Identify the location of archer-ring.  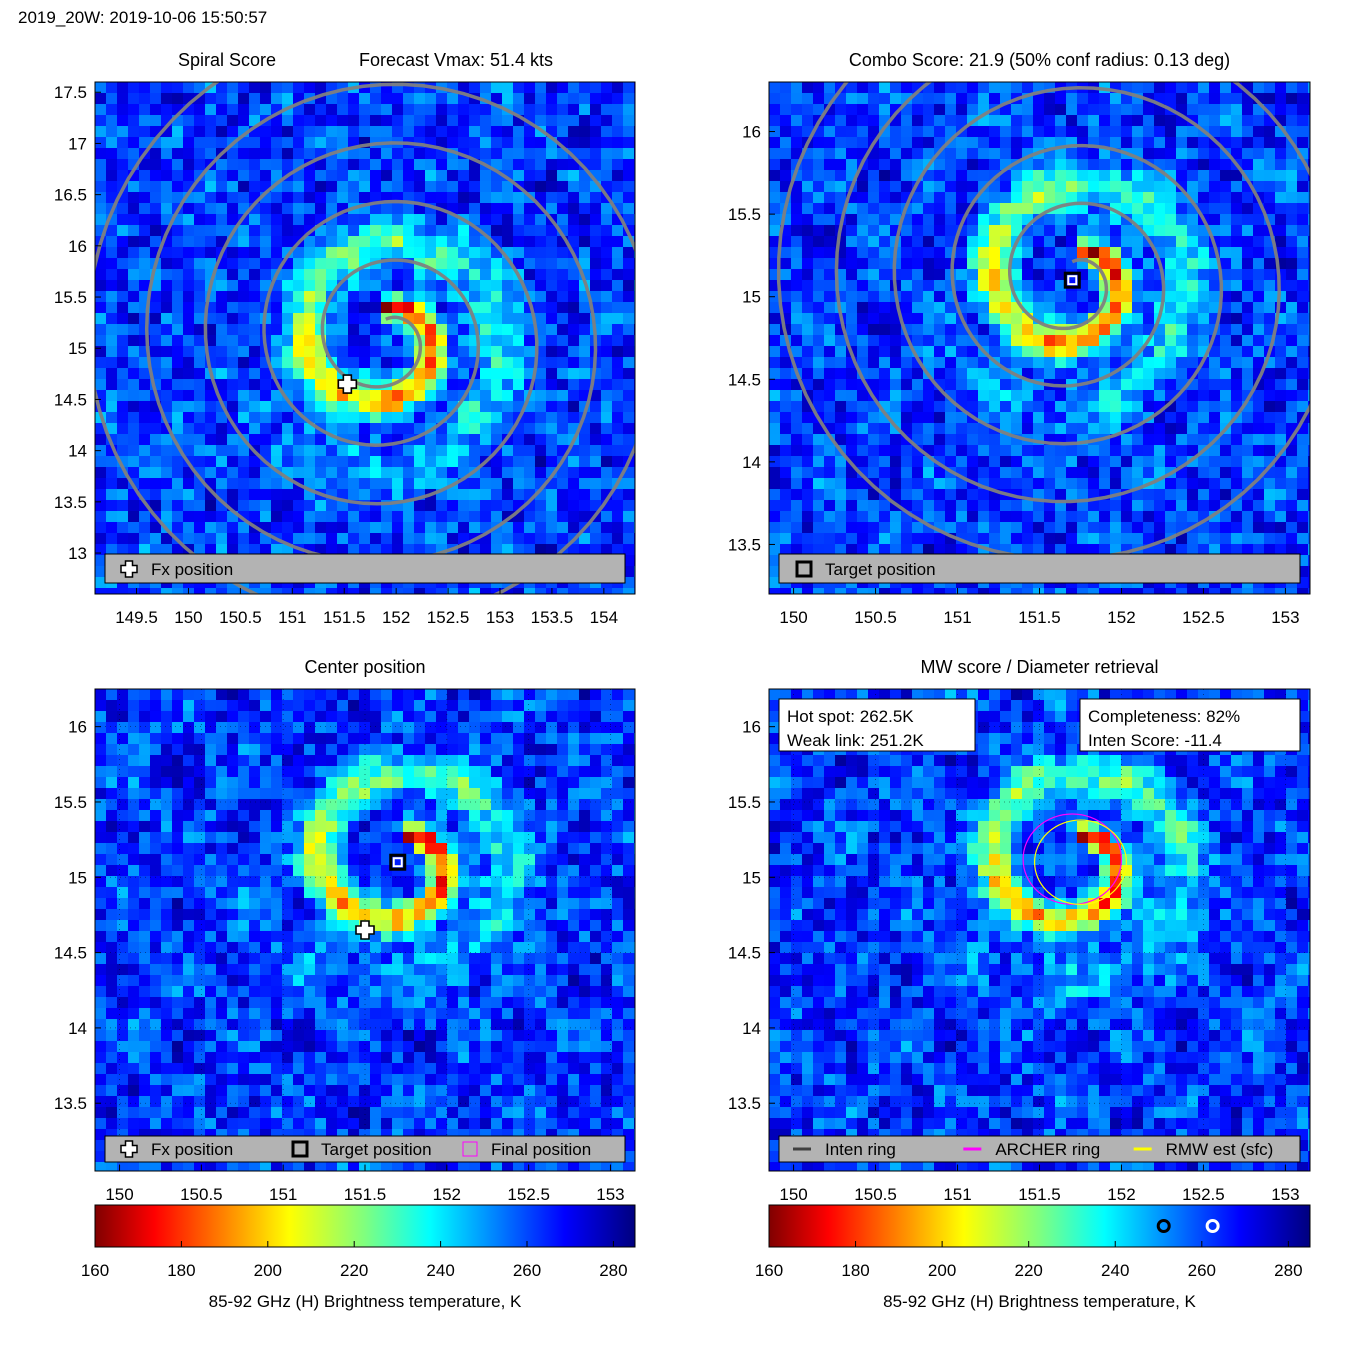
(1072, 859).